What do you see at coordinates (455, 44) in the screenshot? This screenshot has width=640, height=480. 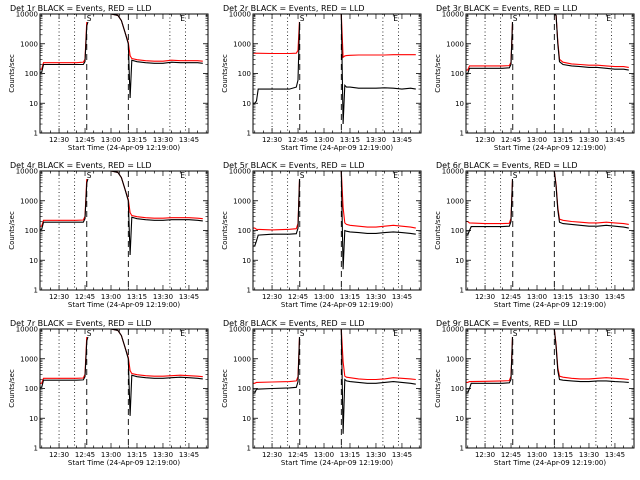 I see `panel-3-ytick-label-1000: 1000` at bounding box center [455, 44].